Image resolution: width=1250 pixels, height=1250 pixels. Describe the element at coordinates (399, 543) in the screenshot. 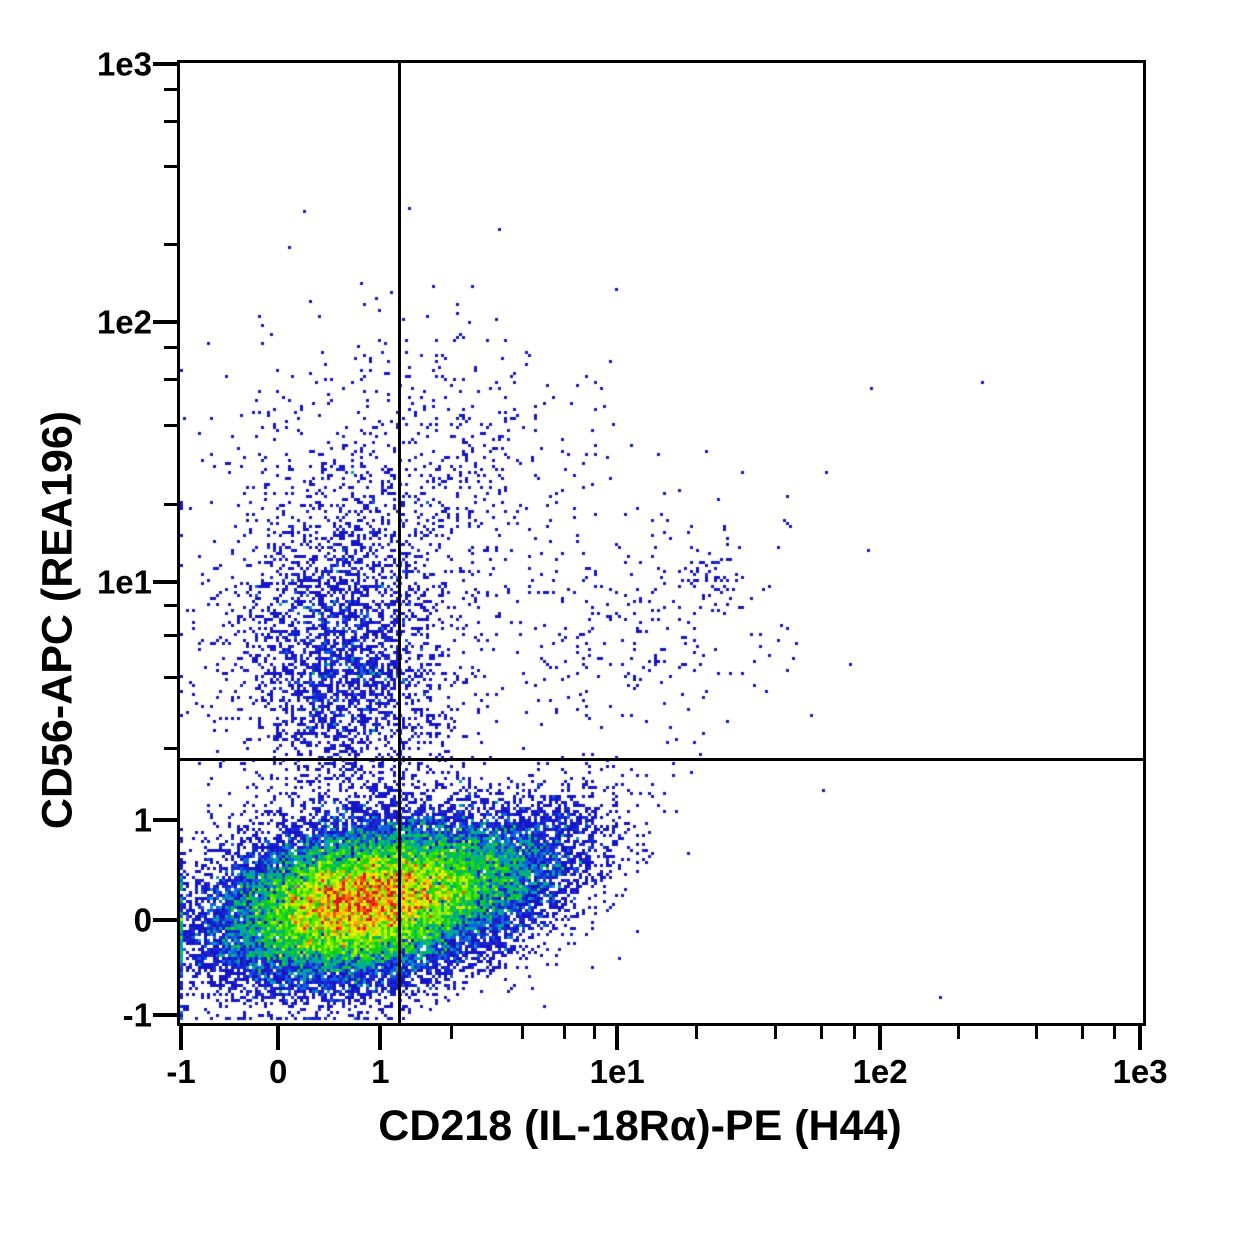

I see `quadrant-gate-vertical-line` at that location.